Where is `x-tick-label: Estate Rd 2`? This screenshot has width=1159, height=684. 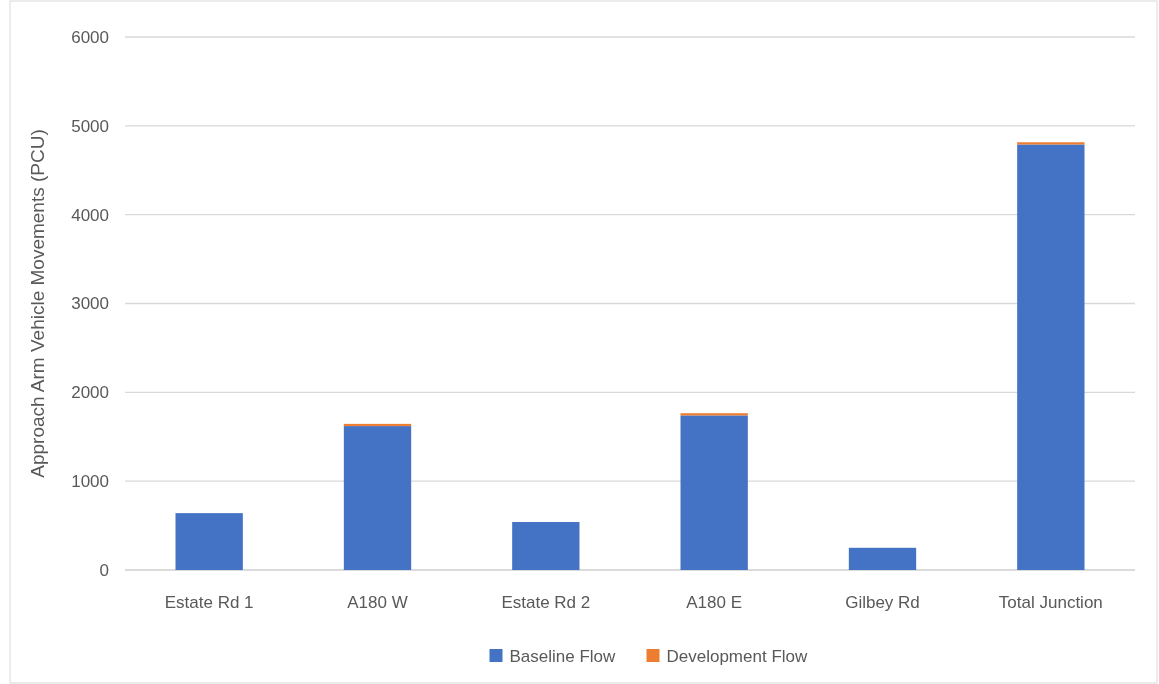
x-tick-label: Estate Rd 2 is located at coordinates (546, 602).